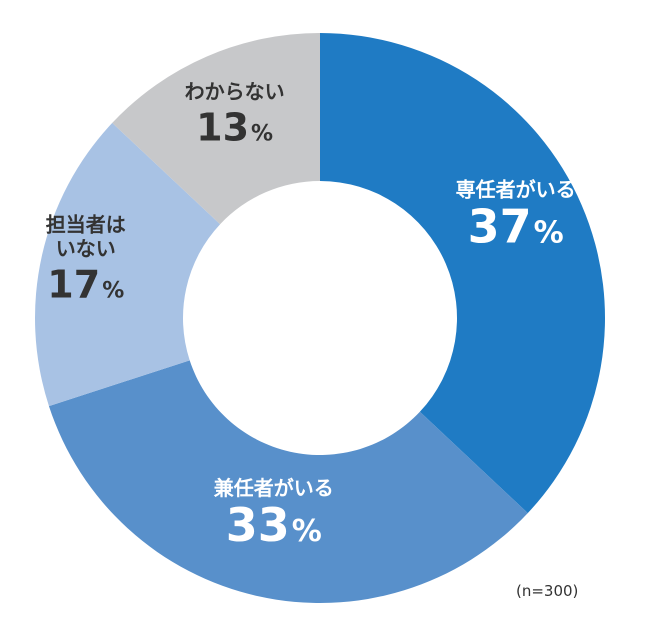 The height and width of the screenshot is (635, 650). What do you see at coordinates (274, 488) in the screenshot?
I see `slice-category-label: 兼任者がいる` at bounding box center [274, 488].